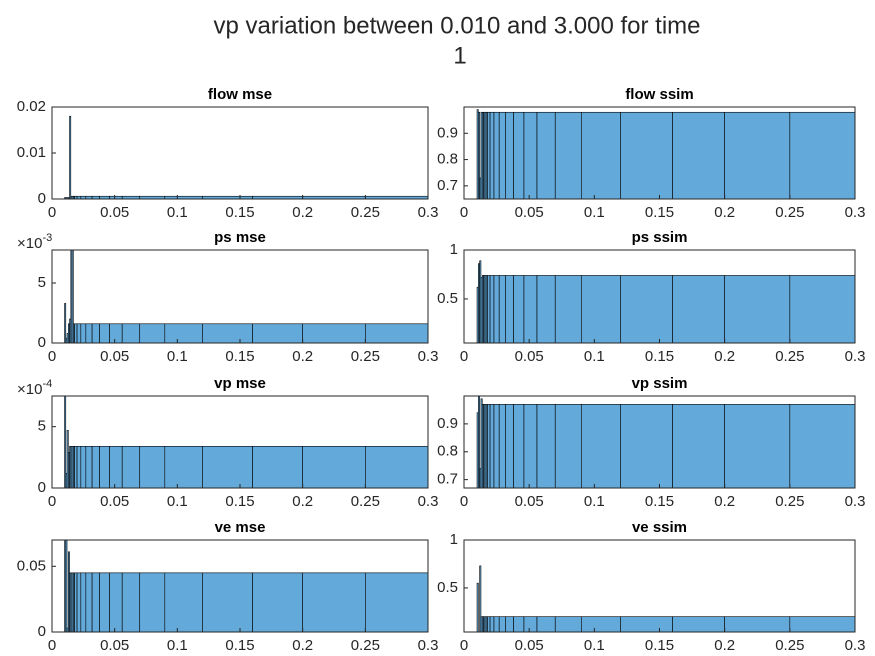 This screenshot has height=656, width=875. Describe the element at coordinates (659, 94) in the screenshot. I see `plot-title: flow ssim` at that location.